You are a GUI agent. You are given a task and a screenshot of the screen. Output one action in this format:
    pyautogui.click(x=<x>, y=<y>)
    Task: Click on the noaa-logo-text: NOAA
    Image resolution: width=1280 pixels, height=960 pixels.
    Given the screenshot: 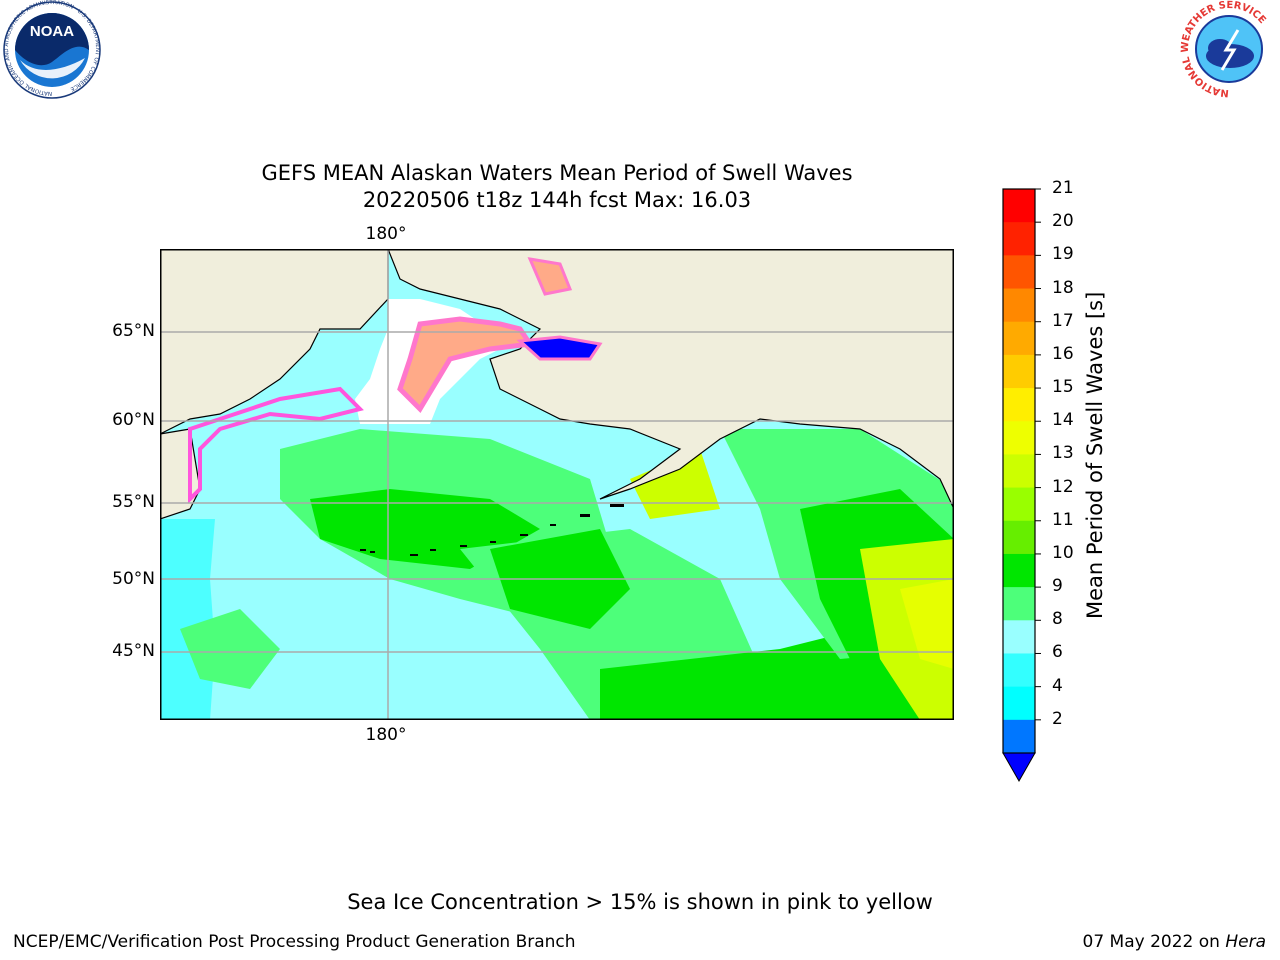 What is the action you would take?
    pyautogui.click(x=52, y=31)
    